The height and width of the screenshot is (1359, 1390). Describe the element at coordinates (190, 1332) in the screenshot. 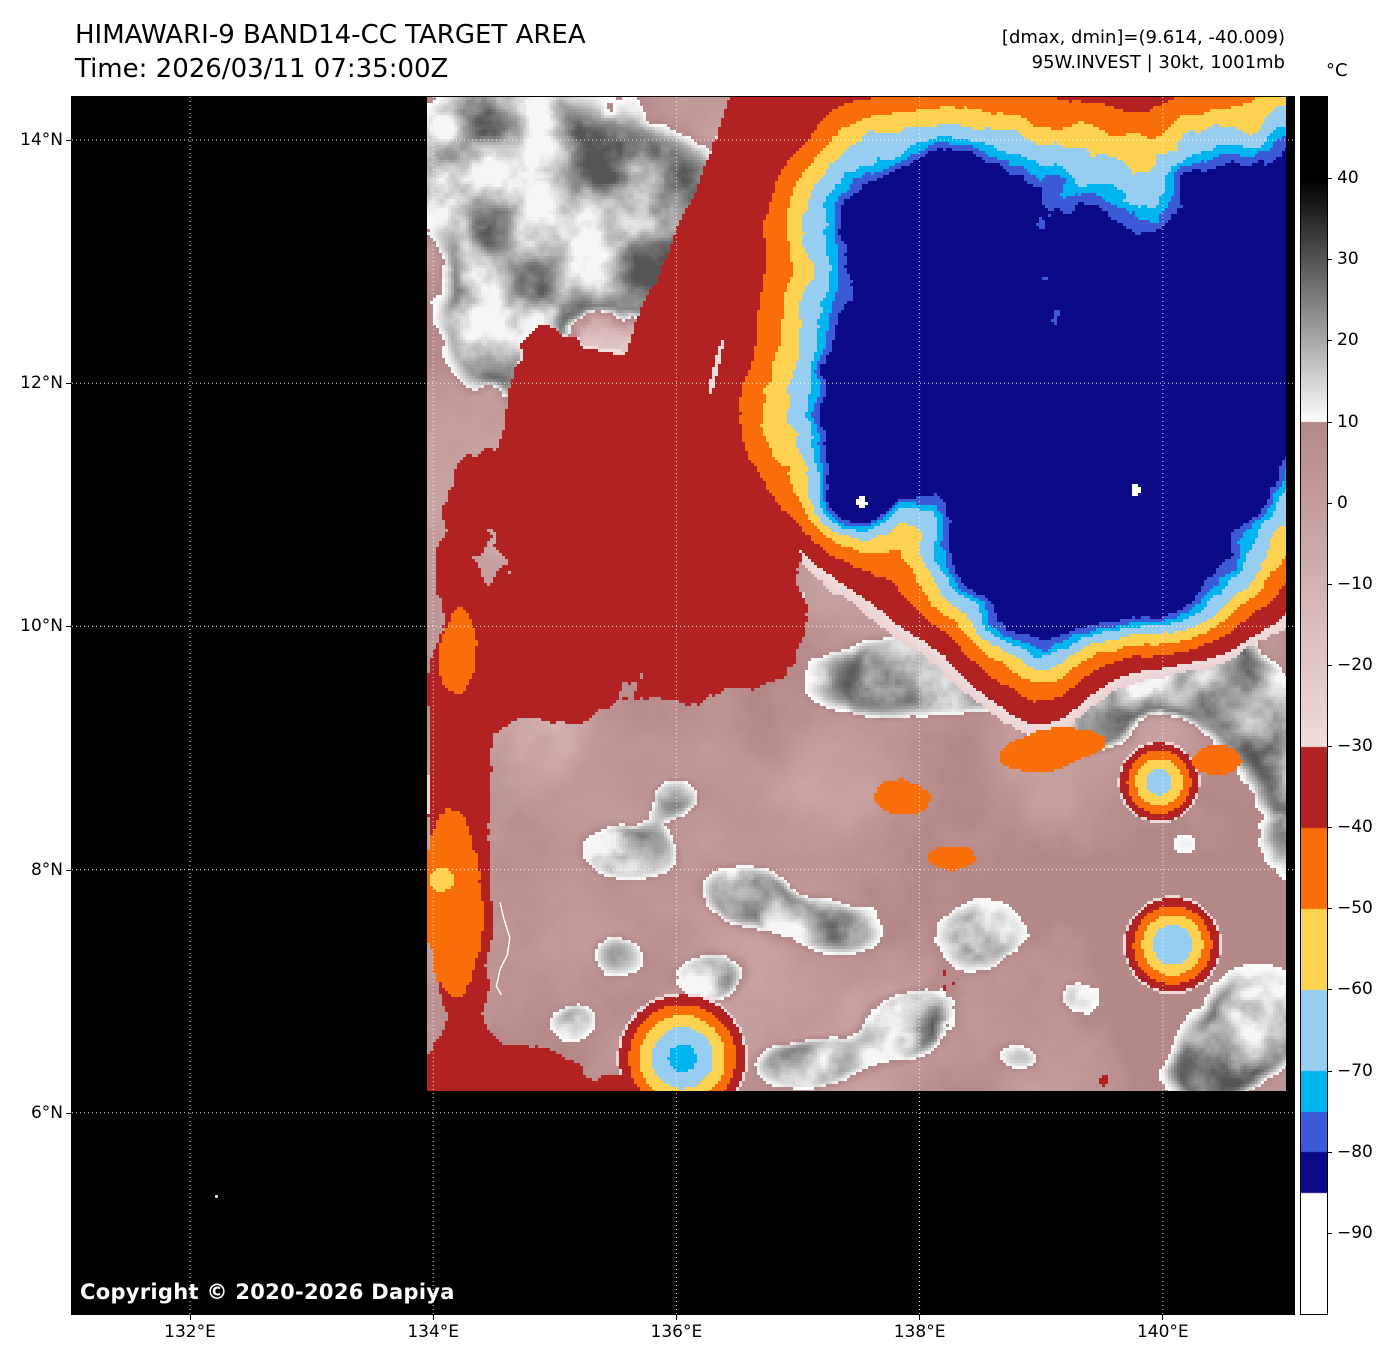

I see `x-tick-label: 132°E` at that location.